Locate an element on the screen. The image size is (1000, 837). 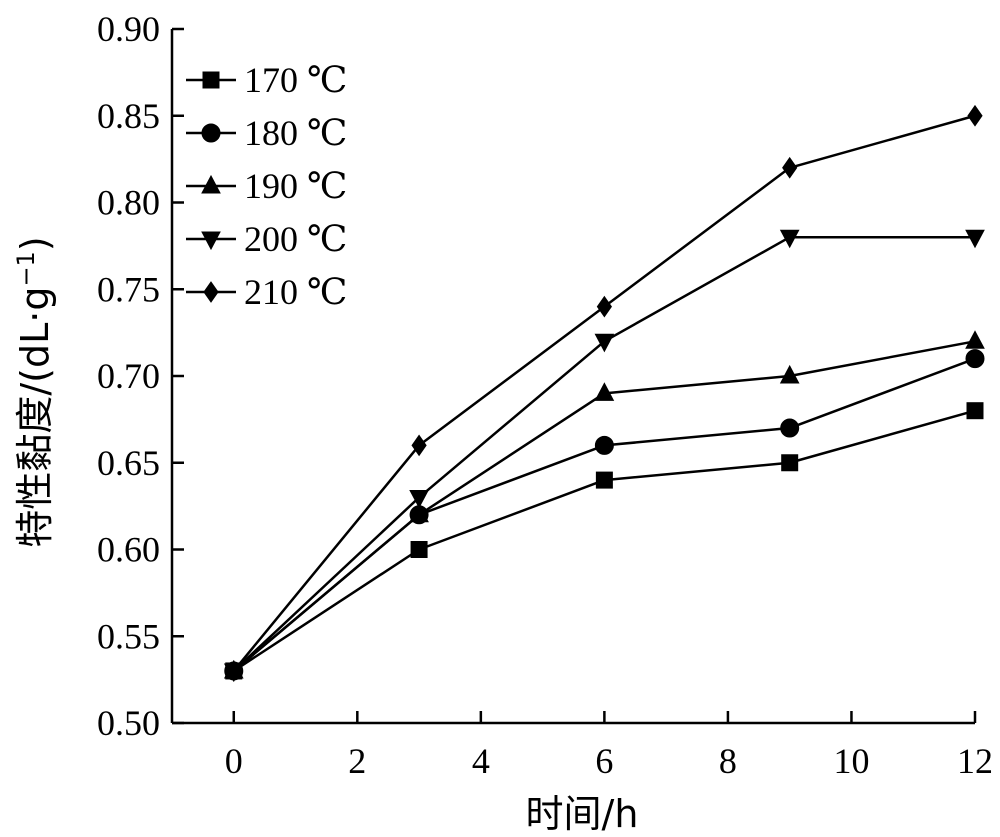
y-tick-label: 0.80 is located at coordinates (128, 203).